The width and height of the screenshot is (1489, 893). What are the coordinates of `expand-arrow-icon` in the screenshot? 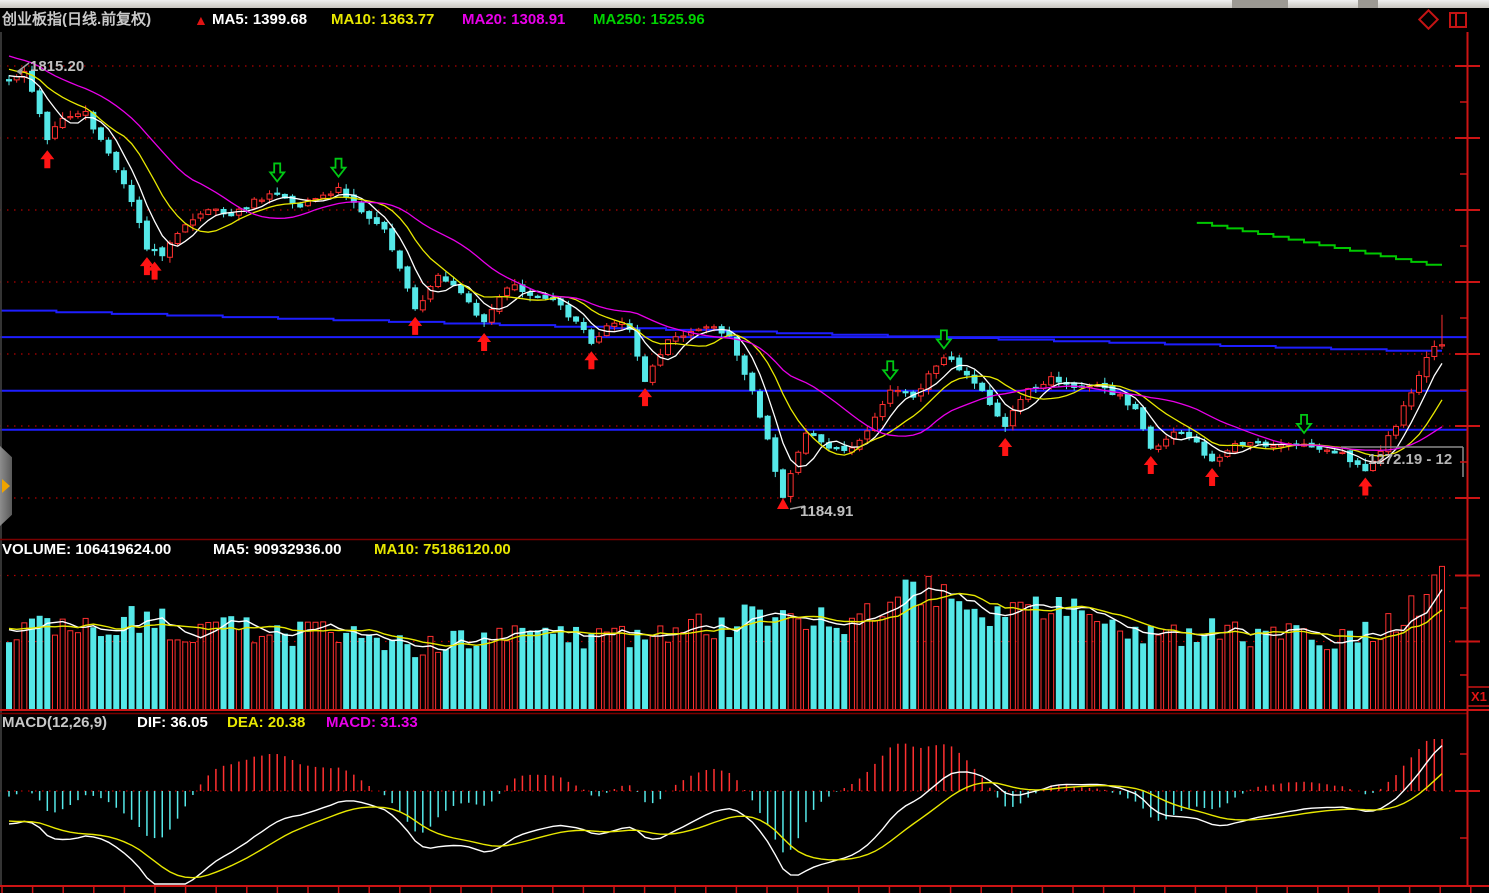 It's located at (6, 486).